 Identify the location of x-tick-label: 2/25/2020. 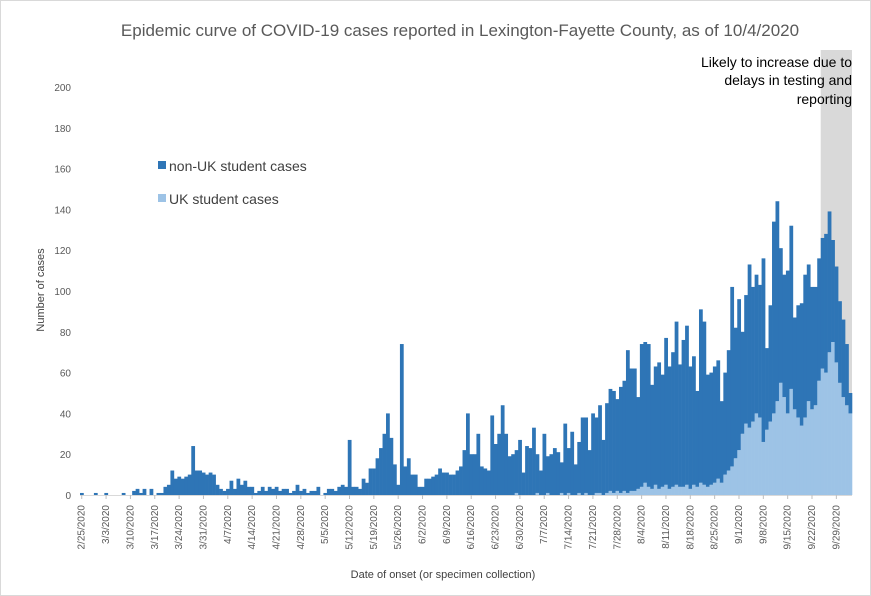
(82, 527).